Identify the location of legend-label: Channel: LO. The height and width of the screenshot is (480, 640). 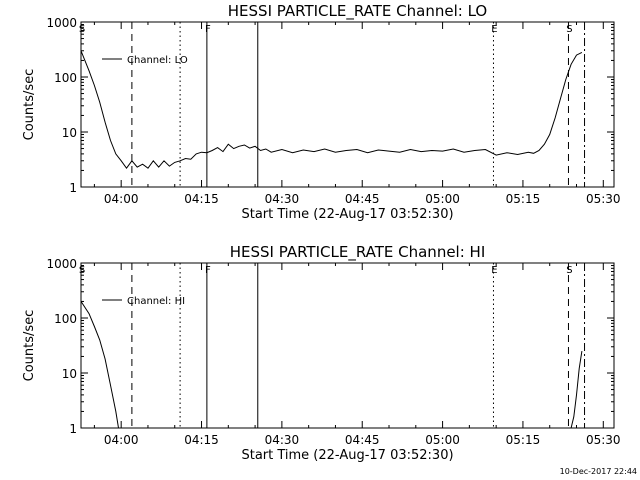
(157, 60).